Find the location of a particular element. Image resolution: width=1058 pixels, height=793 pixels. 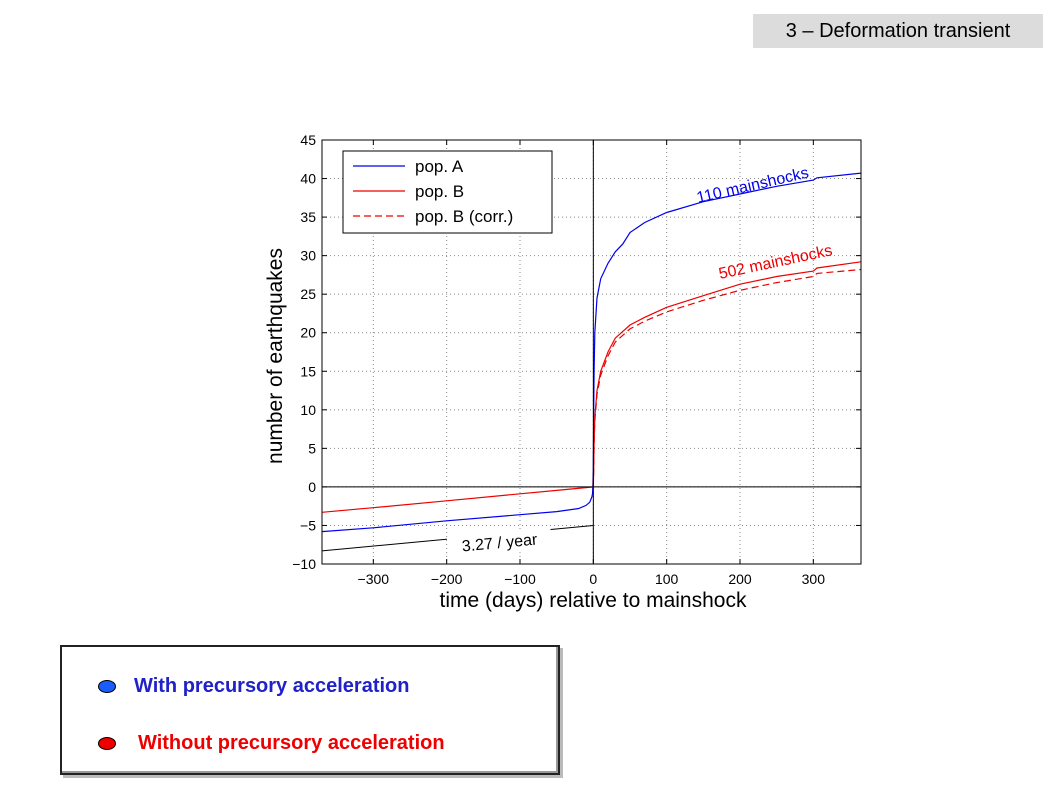

x-tick-label: −300 is located at coordinates (374, 579).